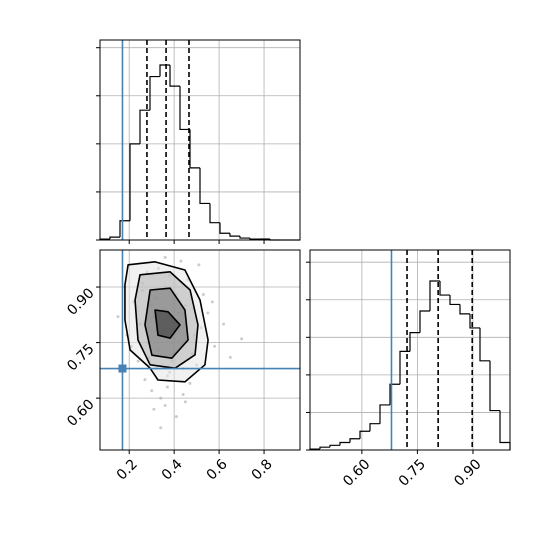  I want to click on x-tick-label: 0.75, so click(412, 472).